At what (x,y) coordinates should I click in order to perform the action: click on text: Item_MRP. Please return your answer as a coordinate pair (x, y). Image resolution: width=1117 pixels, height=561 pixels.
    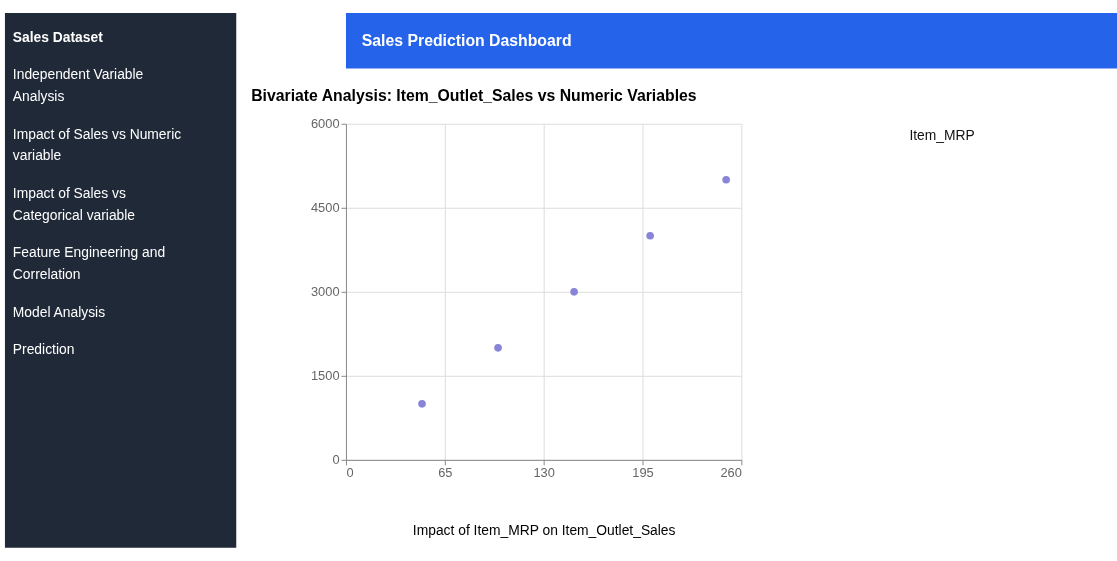
    Looking at the image, I should click on (942, 134).